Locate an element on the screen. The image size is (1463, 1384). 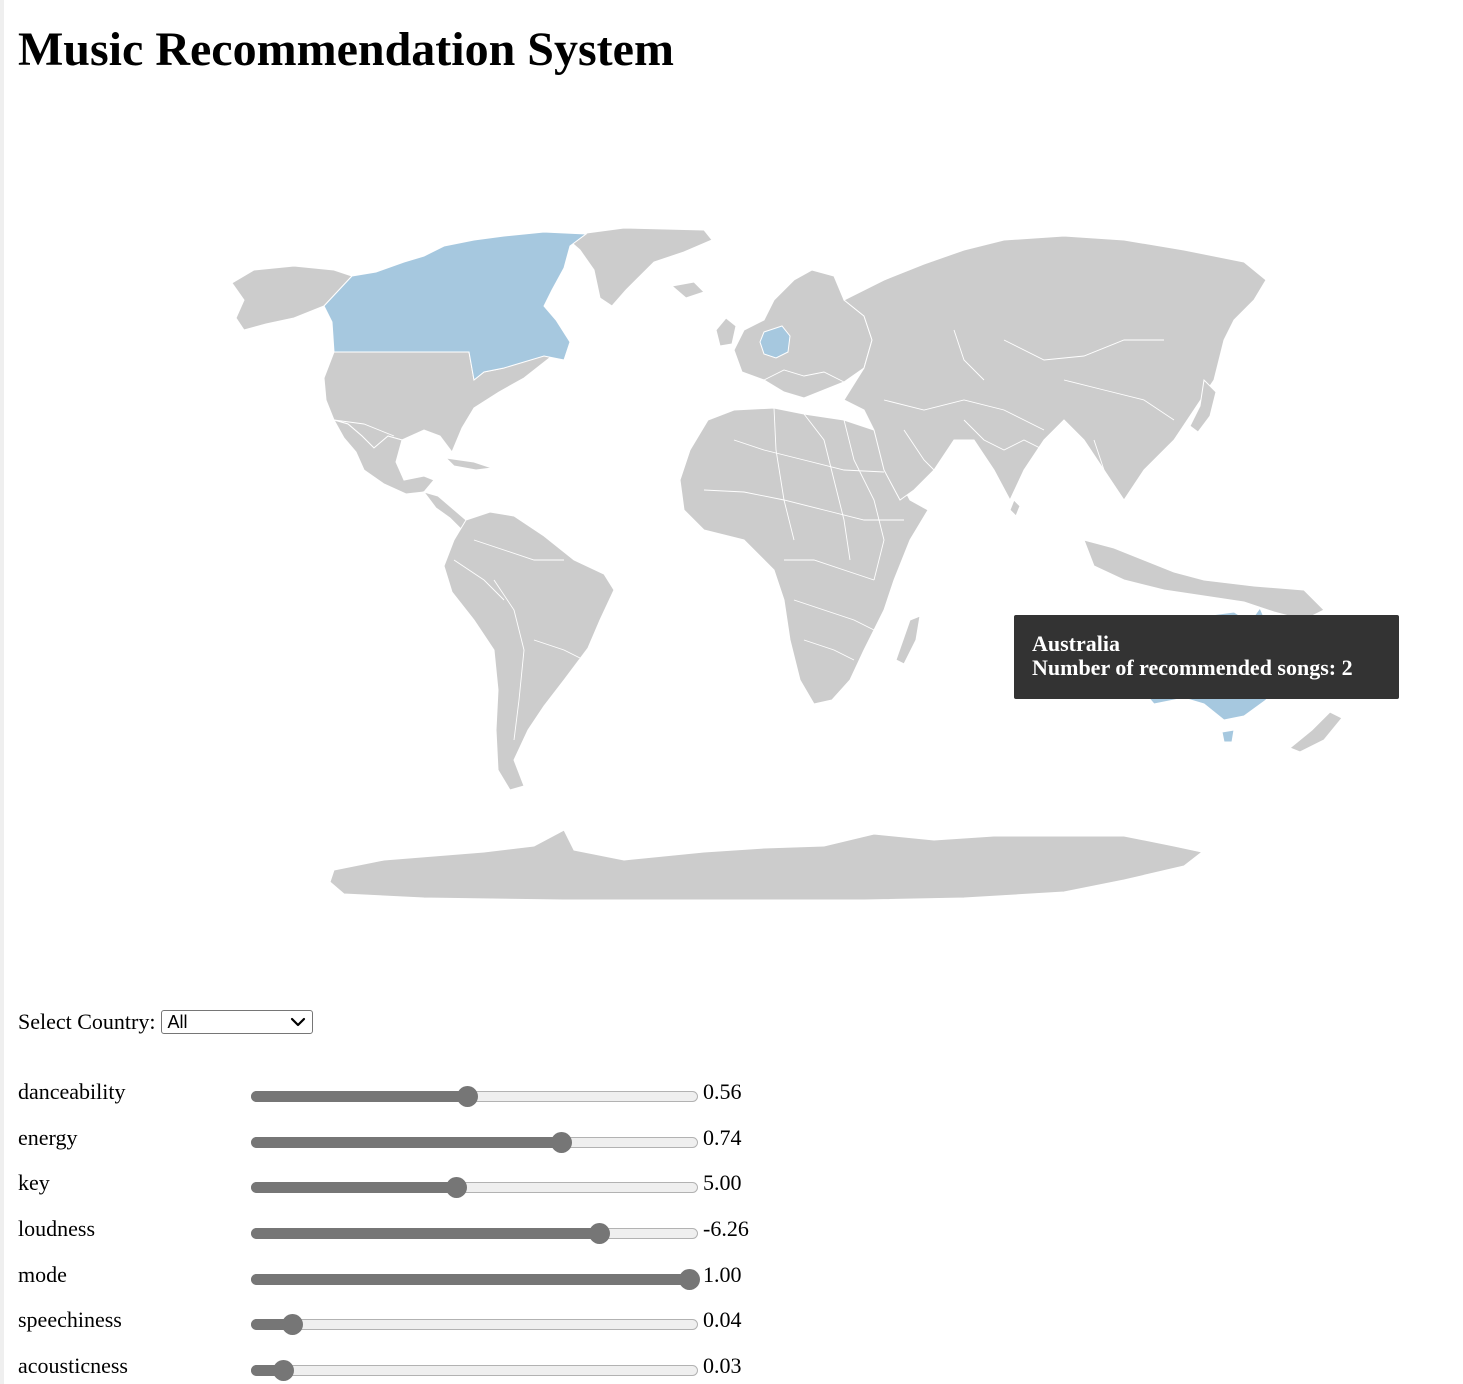
danceability-slider is located at coordinates (474, 1096).